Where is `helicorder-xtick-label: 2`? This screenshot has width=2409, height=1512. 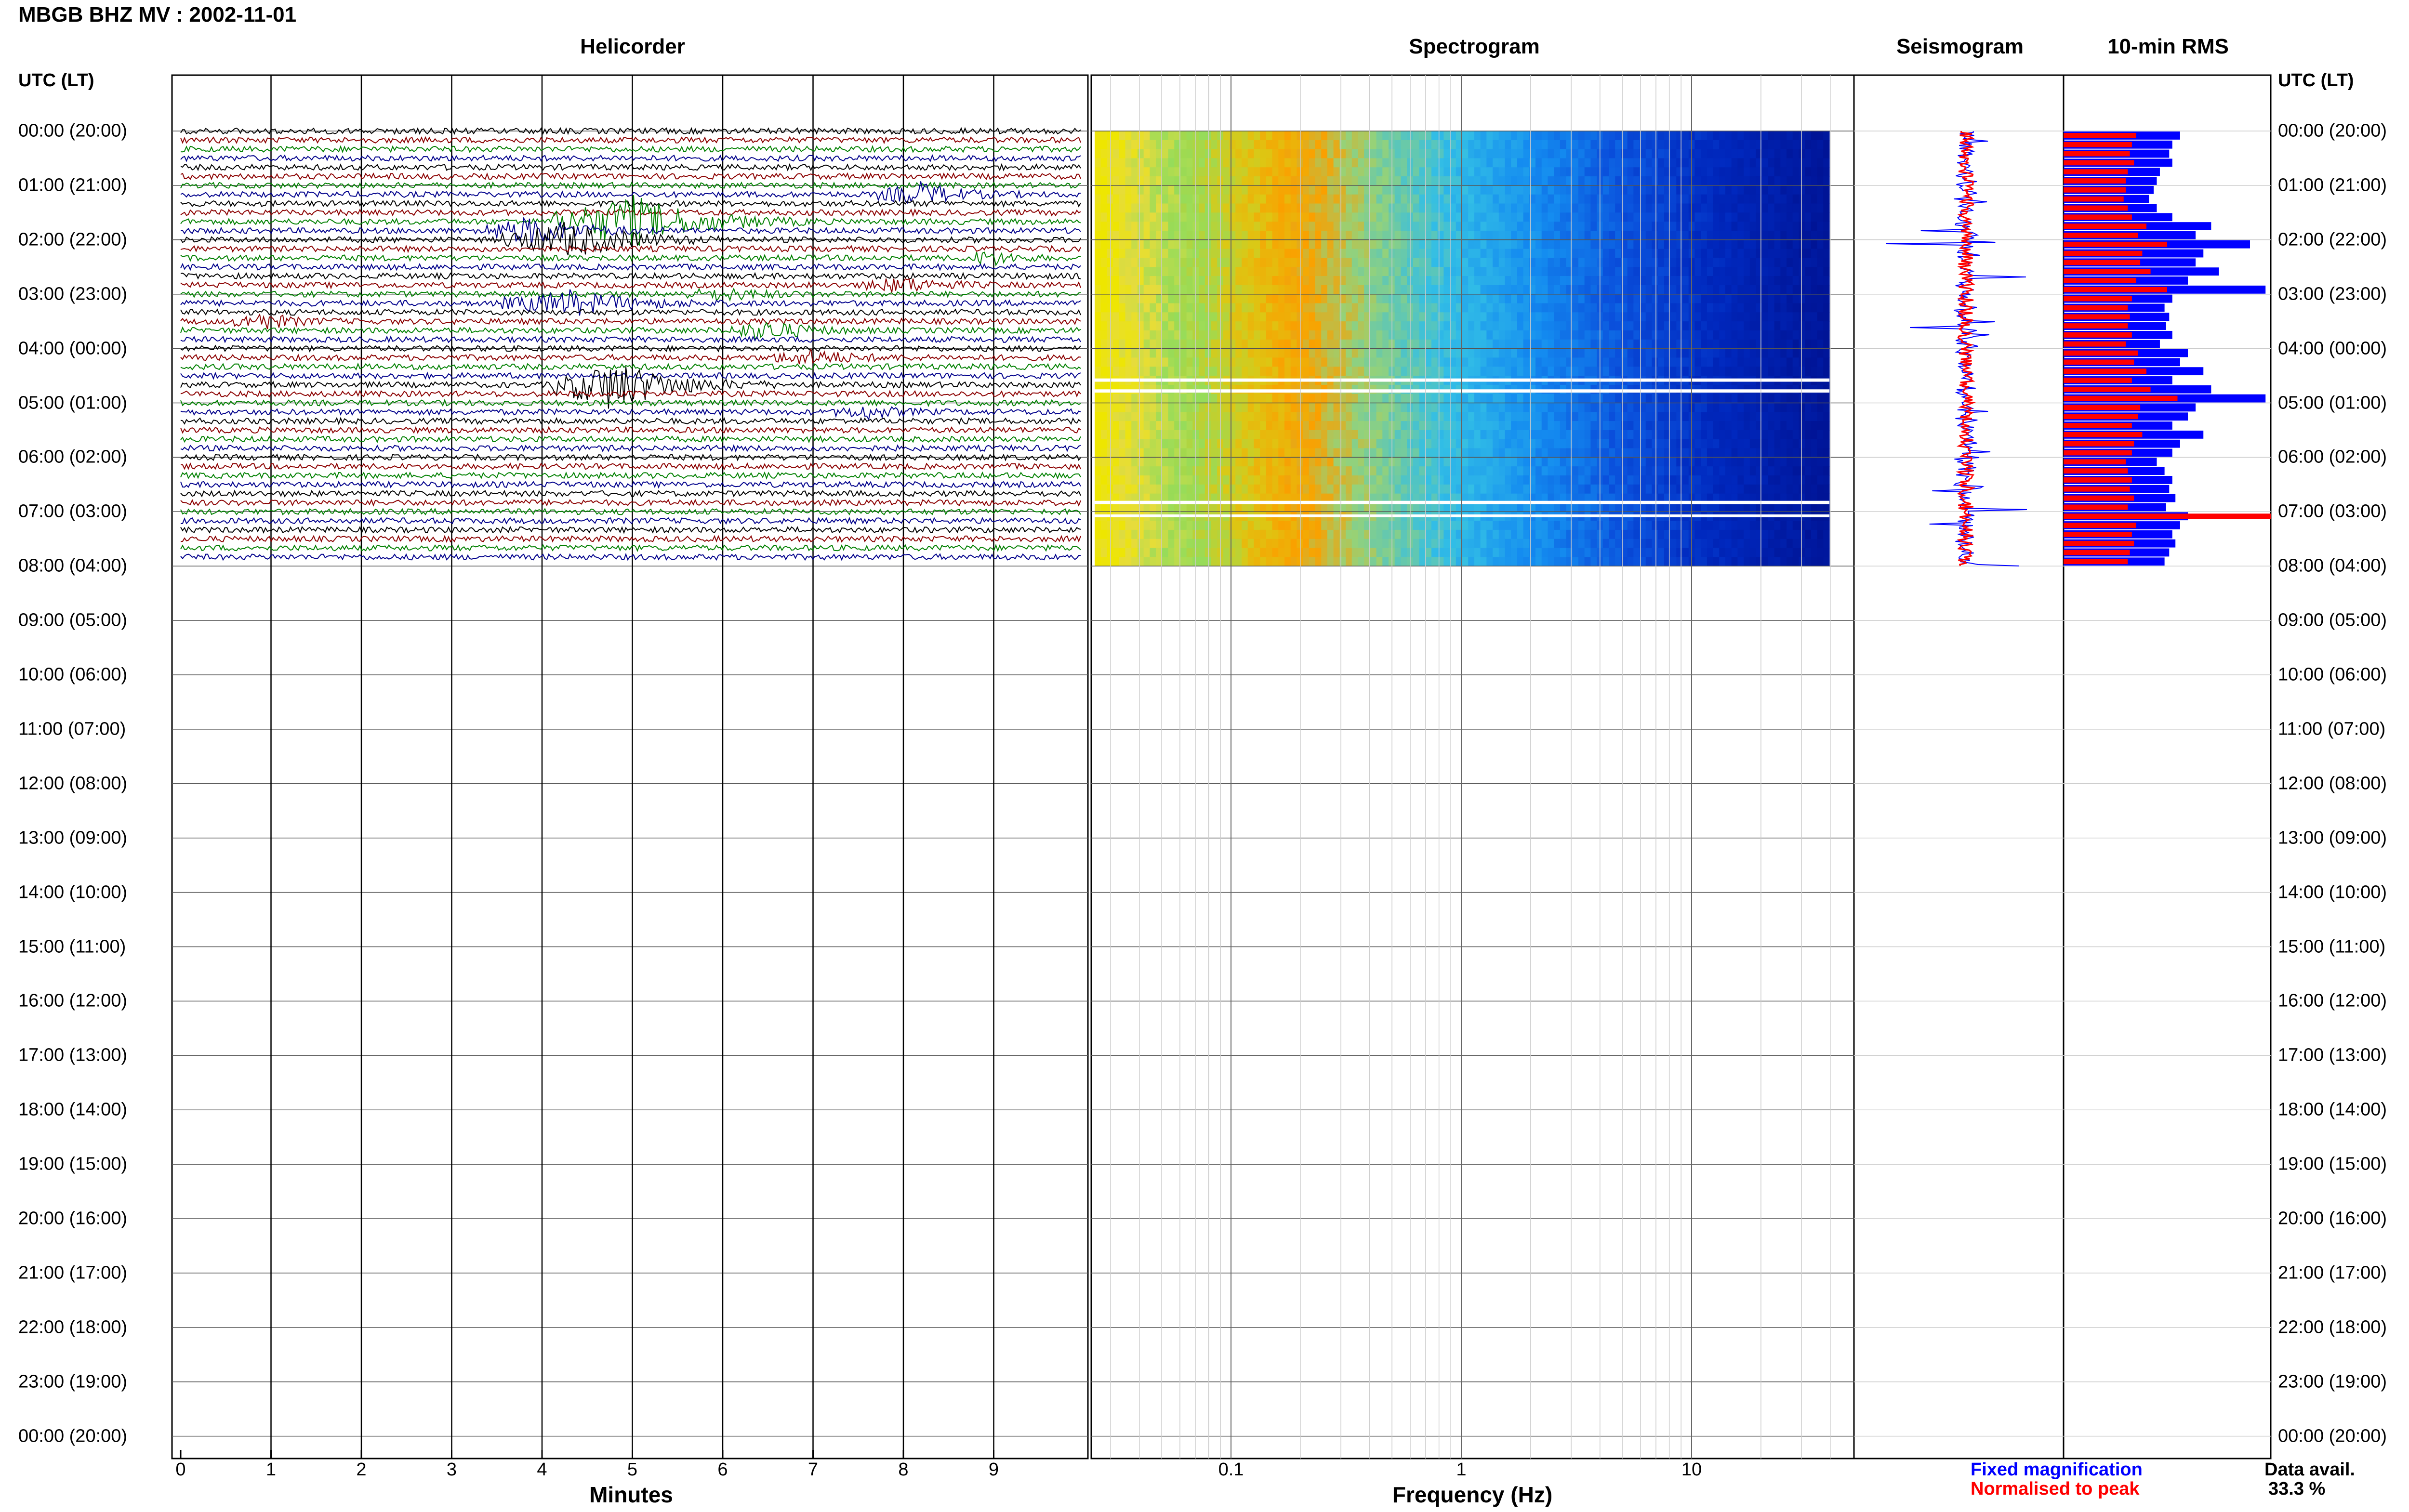 helicorder-xtick-label: 2 is located at coordinates (361, 1469).